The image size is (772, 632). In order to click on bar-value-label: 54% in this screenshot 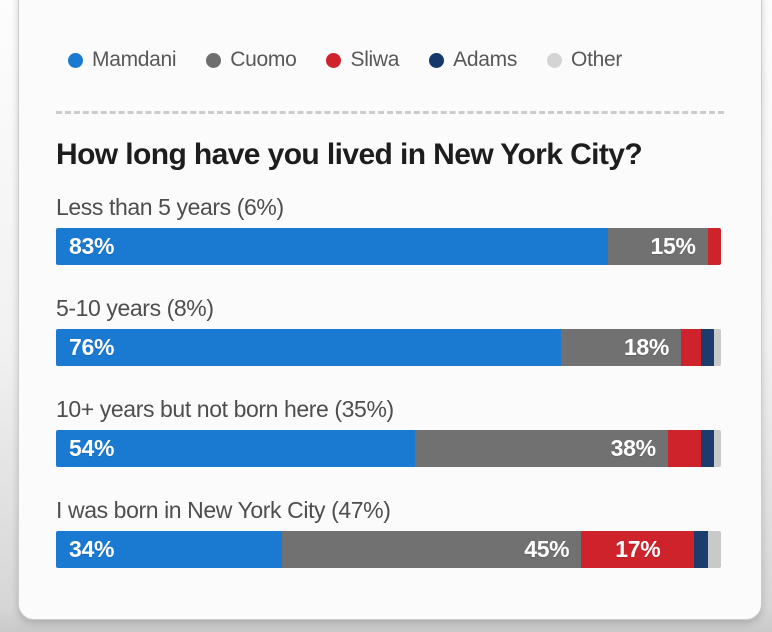, I will do `click(92, 448)`.